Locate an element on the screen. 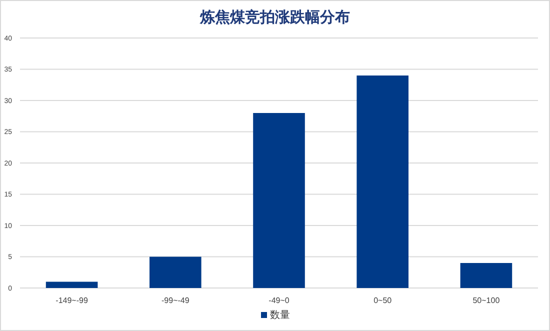 This screenshot has height=331, width=550. x-tick-label: -149~-99 is located at coordinates (72, 300).